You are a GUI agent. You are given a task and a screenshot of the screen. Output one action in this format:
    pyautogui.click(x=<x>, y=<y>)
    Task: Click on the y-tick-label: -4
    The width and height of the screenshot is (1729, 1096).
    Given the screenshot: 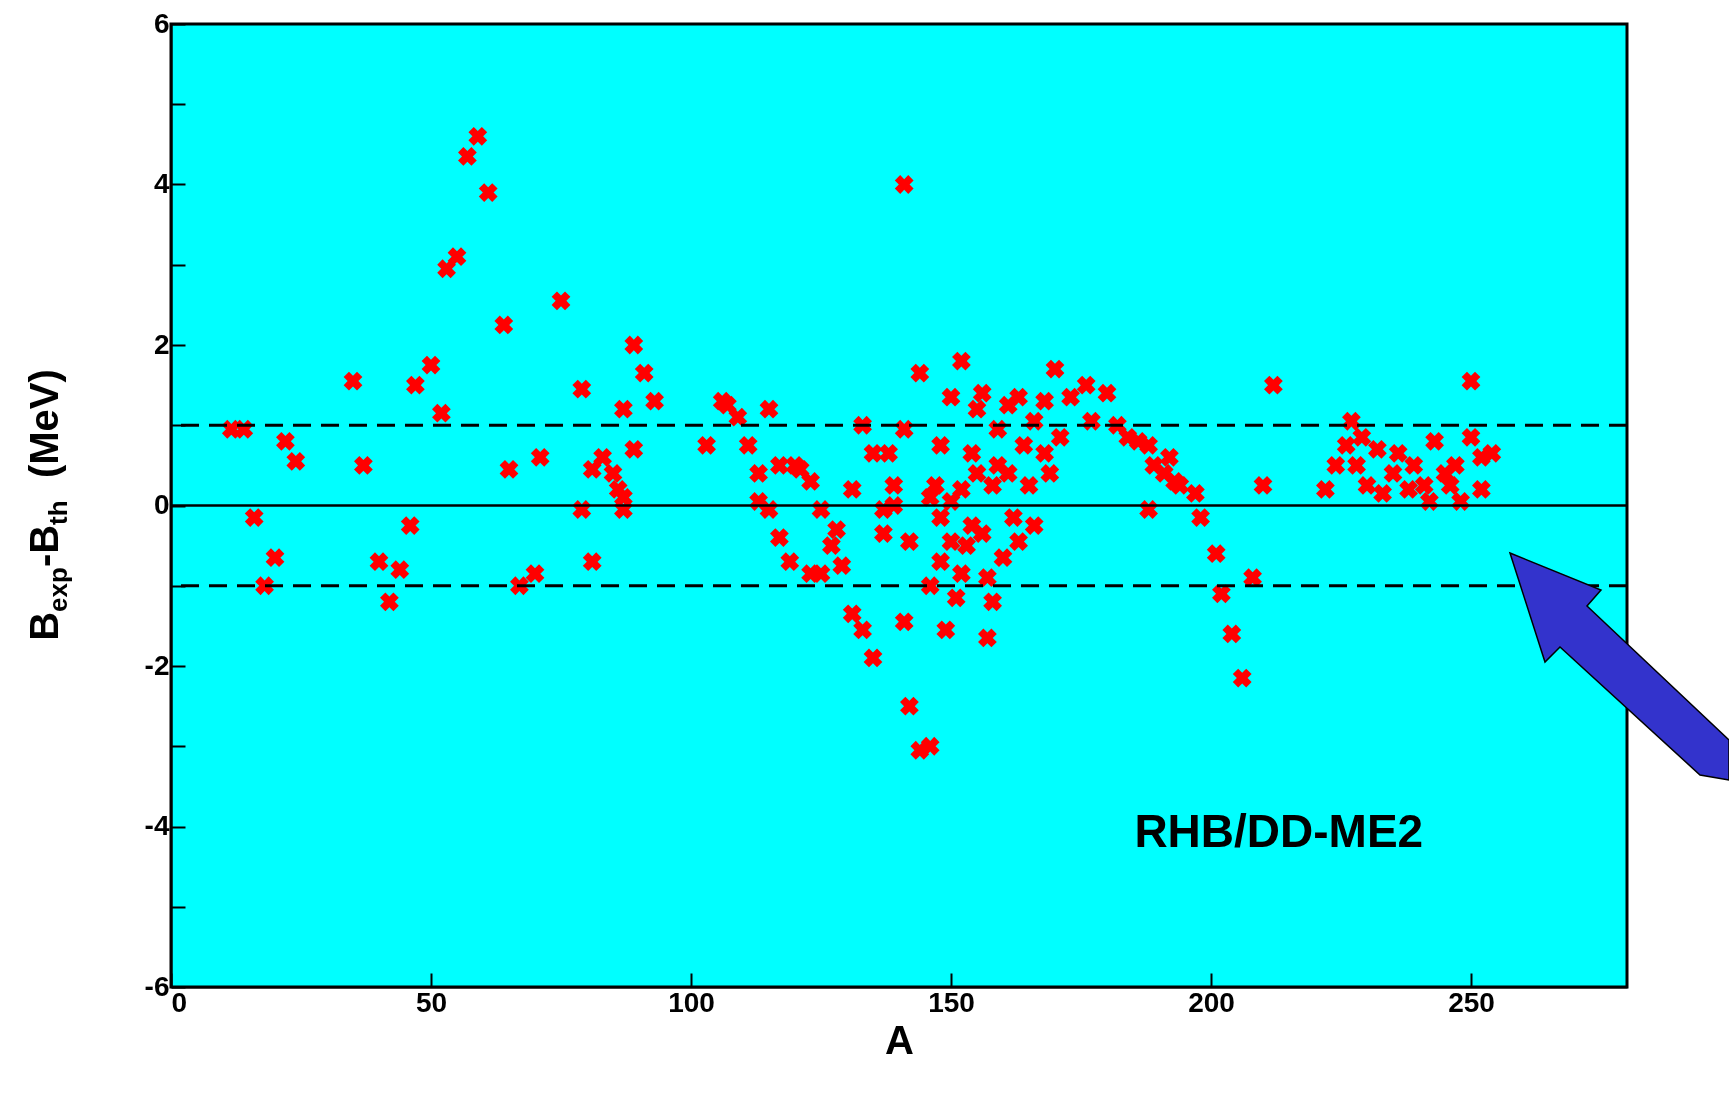 What is the action you would take?
    pyautogui.click(x=157, y=825)
    